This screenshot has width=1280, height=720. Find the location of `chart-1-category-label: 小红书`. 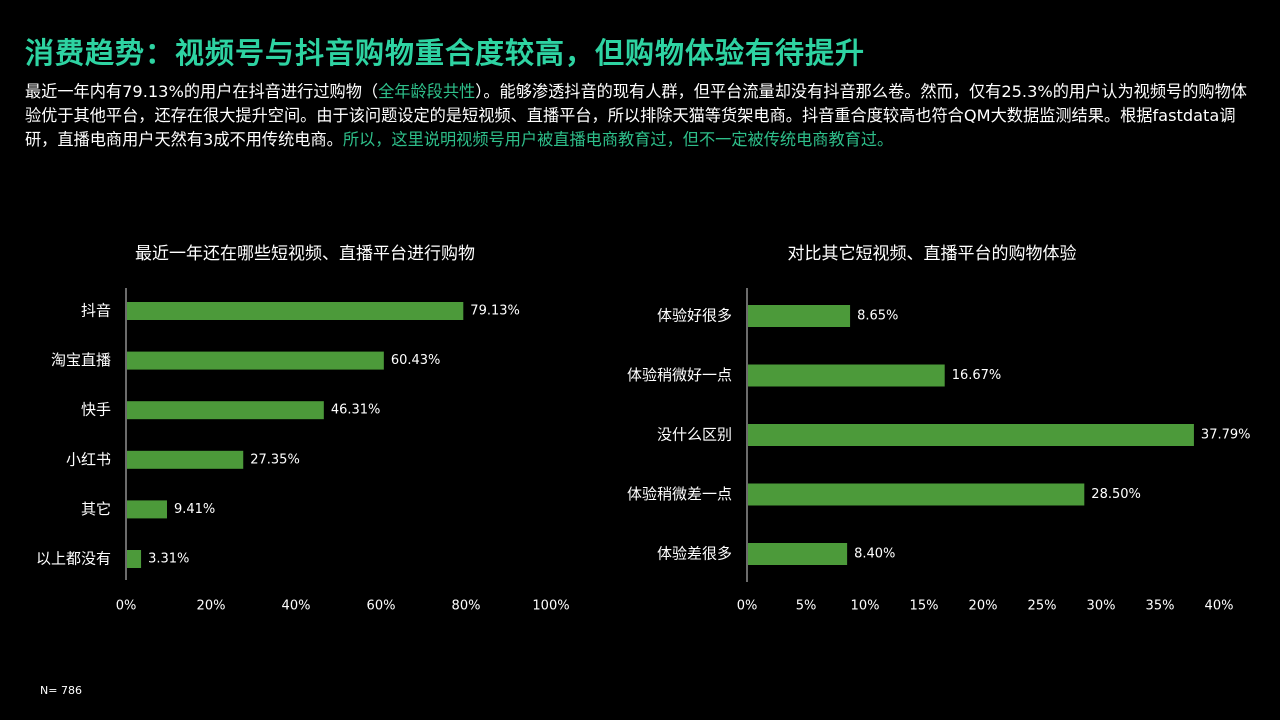

chart-1-category-label: 小红书 is located at coordinates (88, 459).